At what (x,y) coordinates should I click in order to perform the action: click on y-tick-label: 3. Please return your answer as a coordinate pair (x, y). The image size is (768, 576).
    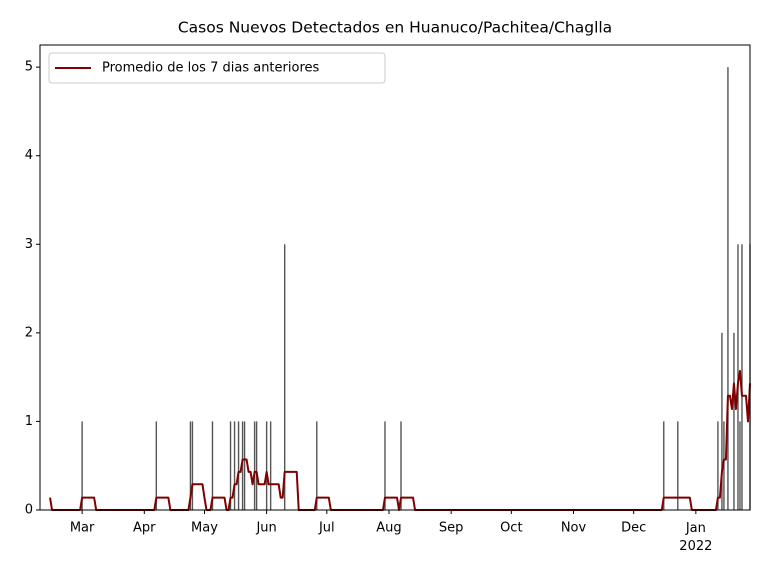
    Looking at the image, I should click on (29, 244).